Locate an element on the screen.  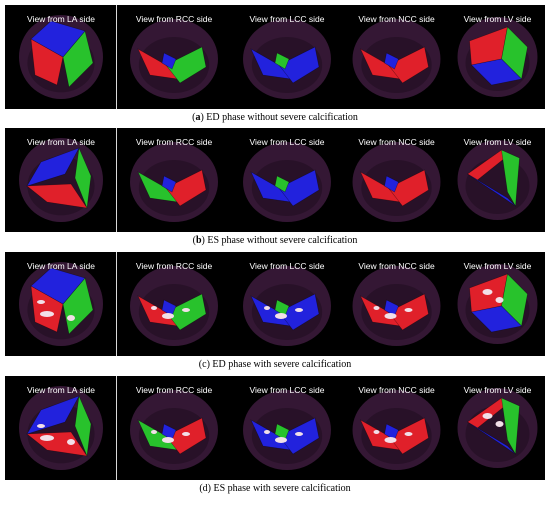
caption-text: ED phase without severe calcification is located at coordinates (280, 117).